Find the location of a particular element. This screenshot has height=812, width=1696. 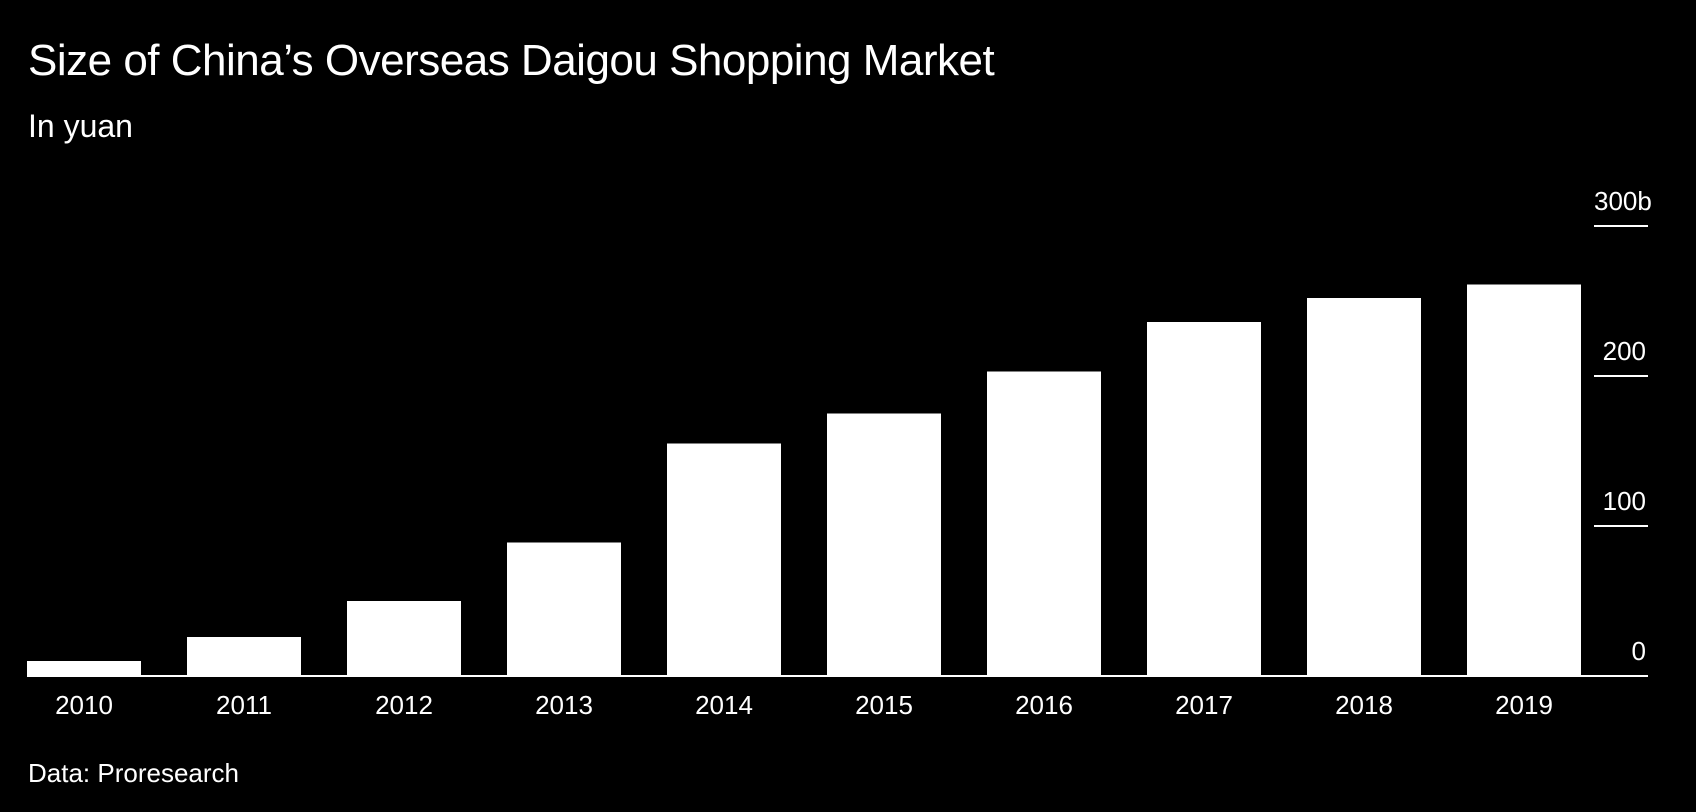

bar-2017 is located at coordinates (1204, 499).